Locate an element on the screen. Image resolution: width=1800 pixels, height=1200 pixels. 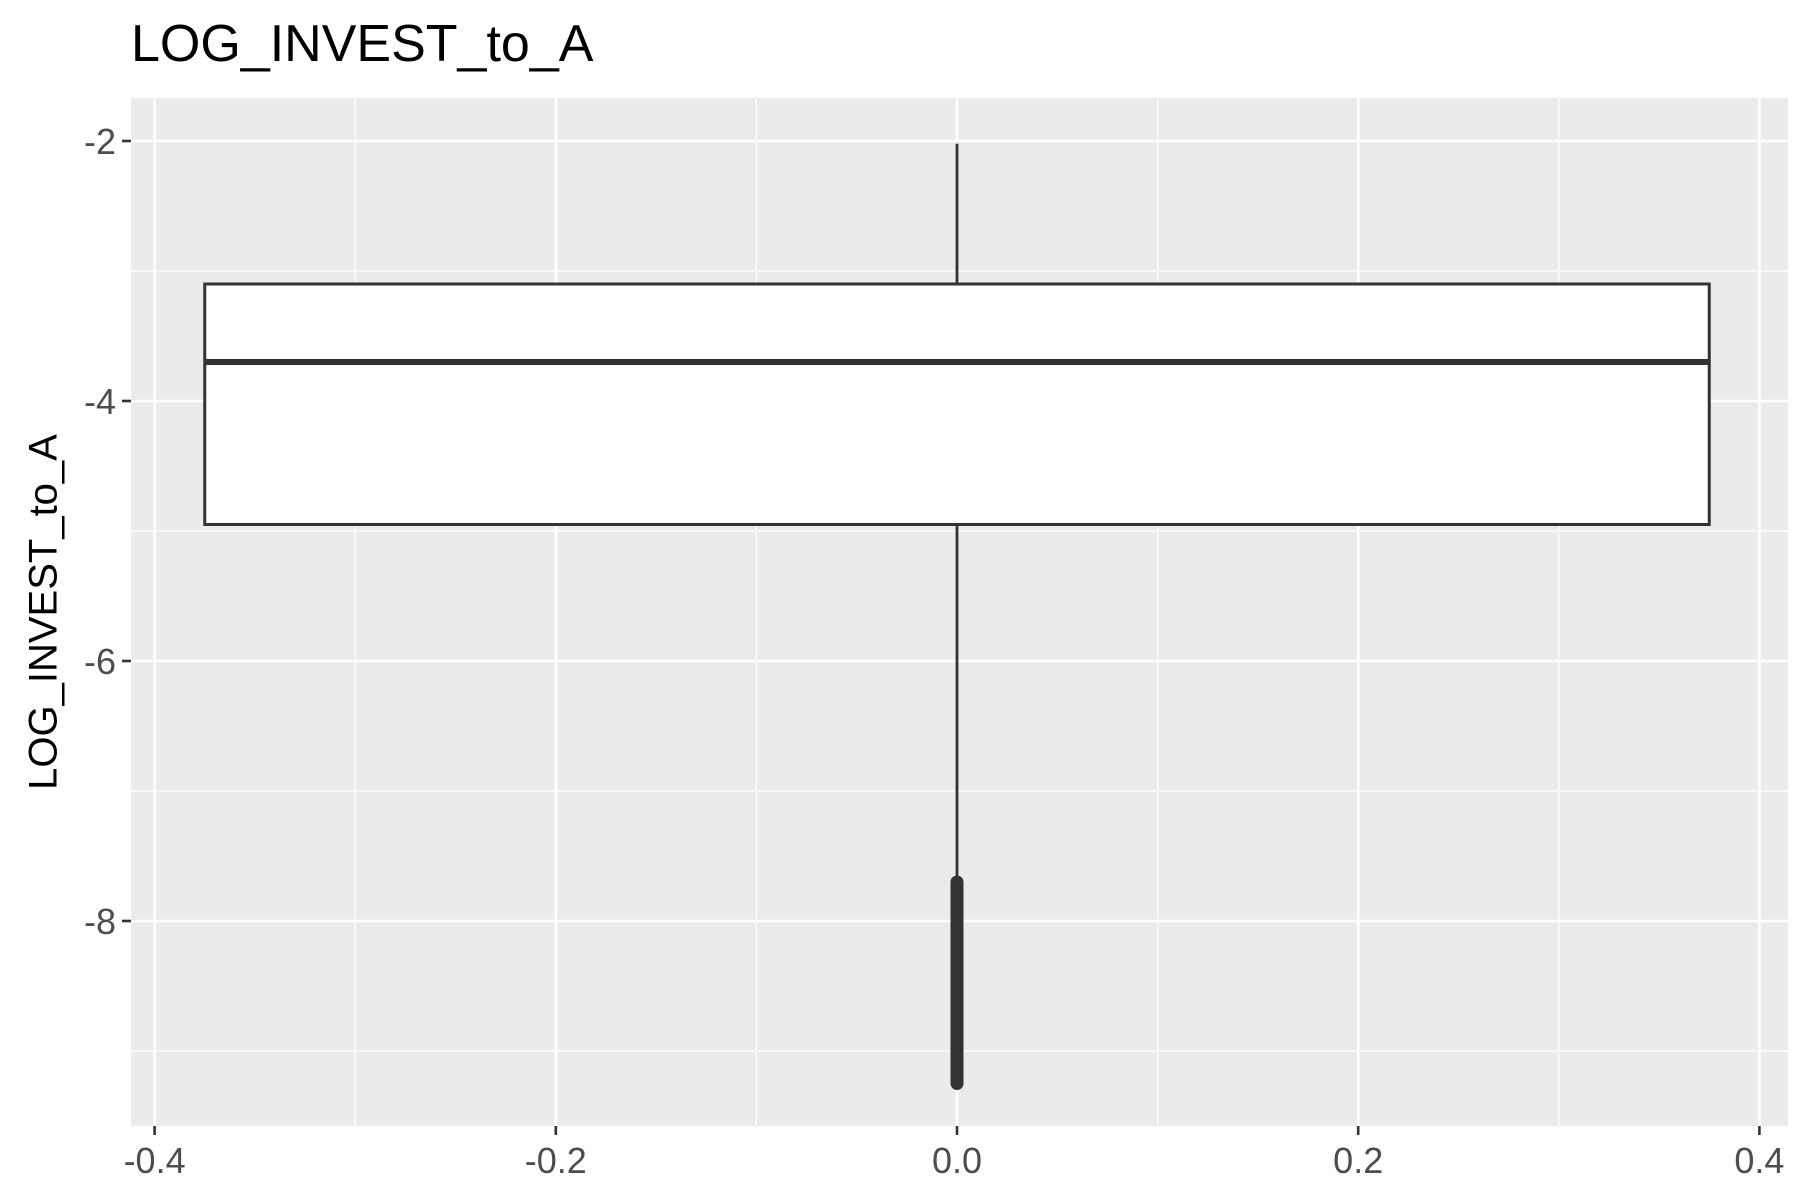
y-tick-label: -8 is located at coordinates (100, 921).